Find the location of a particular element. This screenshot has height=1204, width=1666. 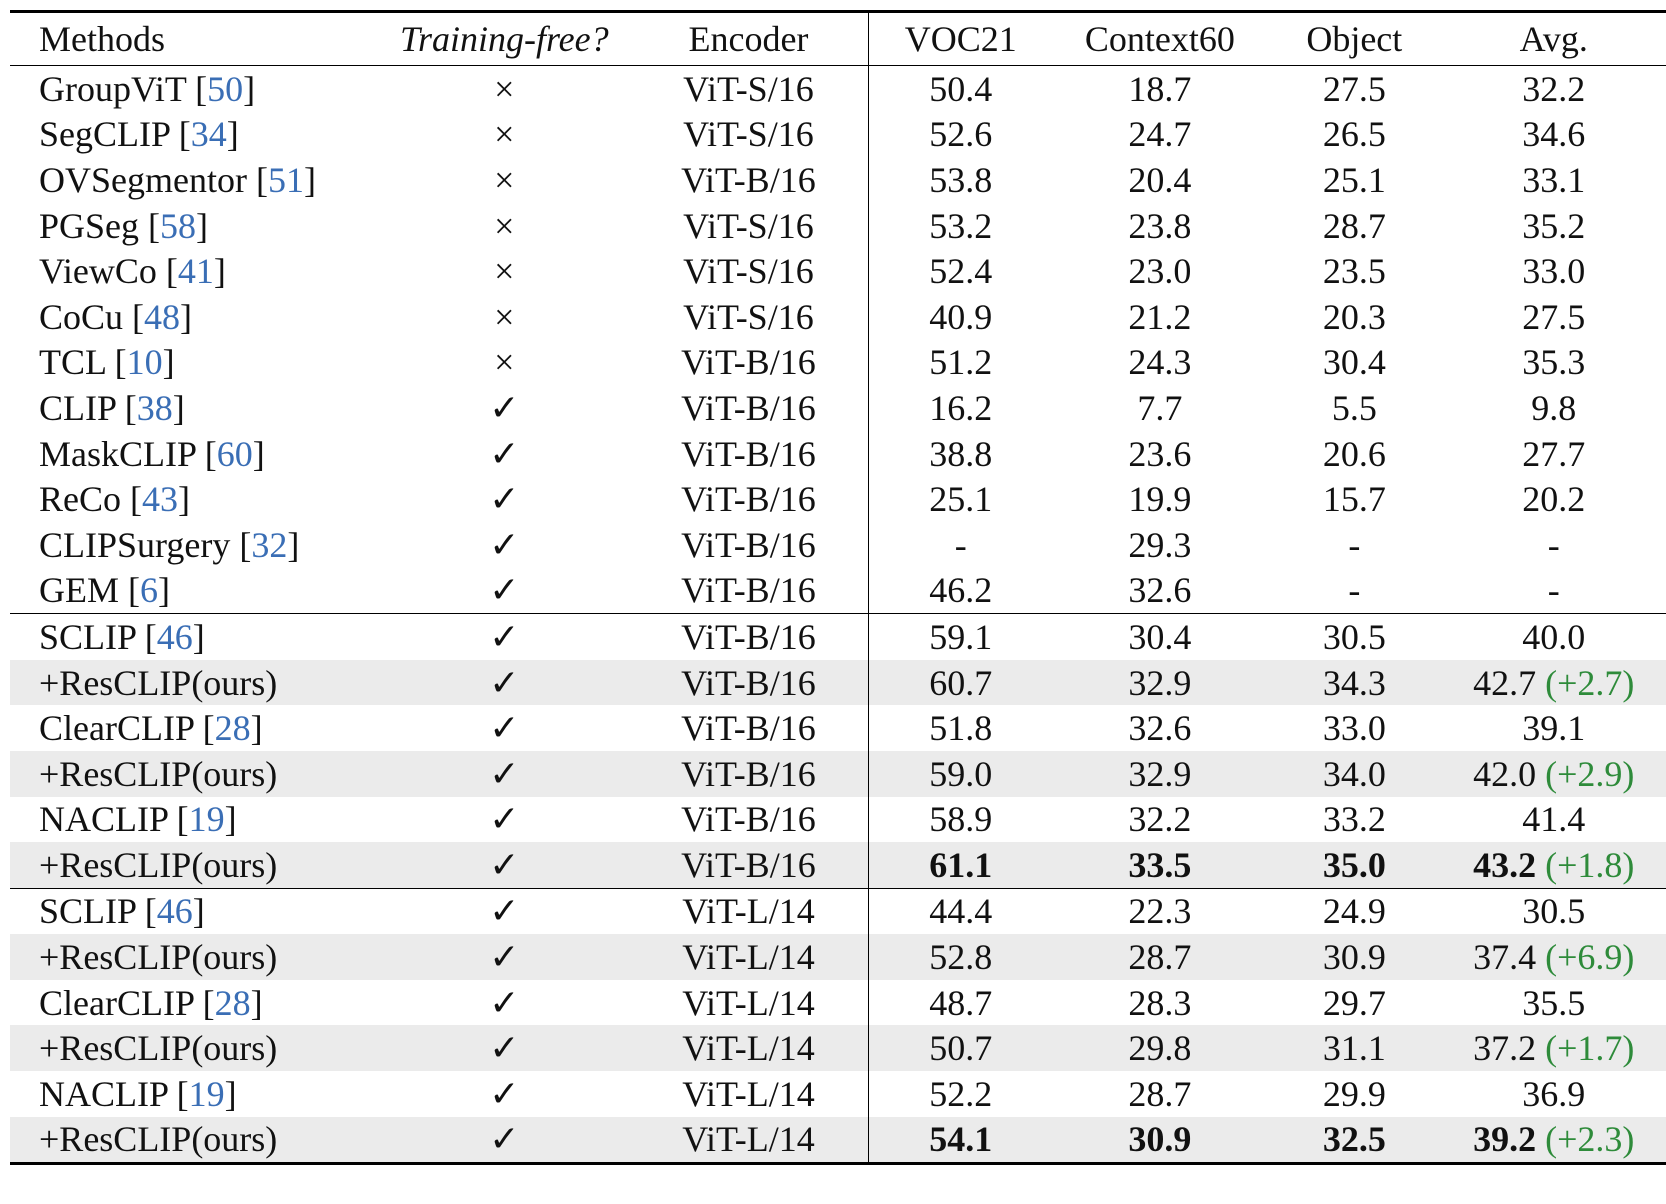

avg-value: 35.5 is located at coordinates (1554, 1002).